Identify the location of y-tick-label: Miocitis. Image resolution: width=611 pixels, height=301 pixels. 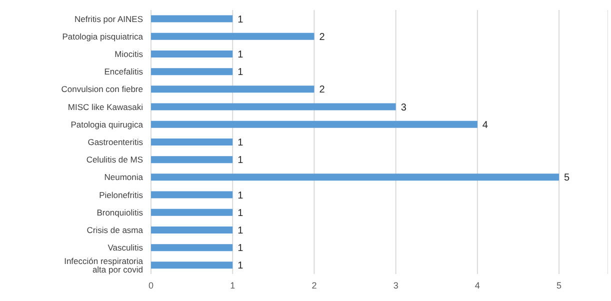
(128, 54).